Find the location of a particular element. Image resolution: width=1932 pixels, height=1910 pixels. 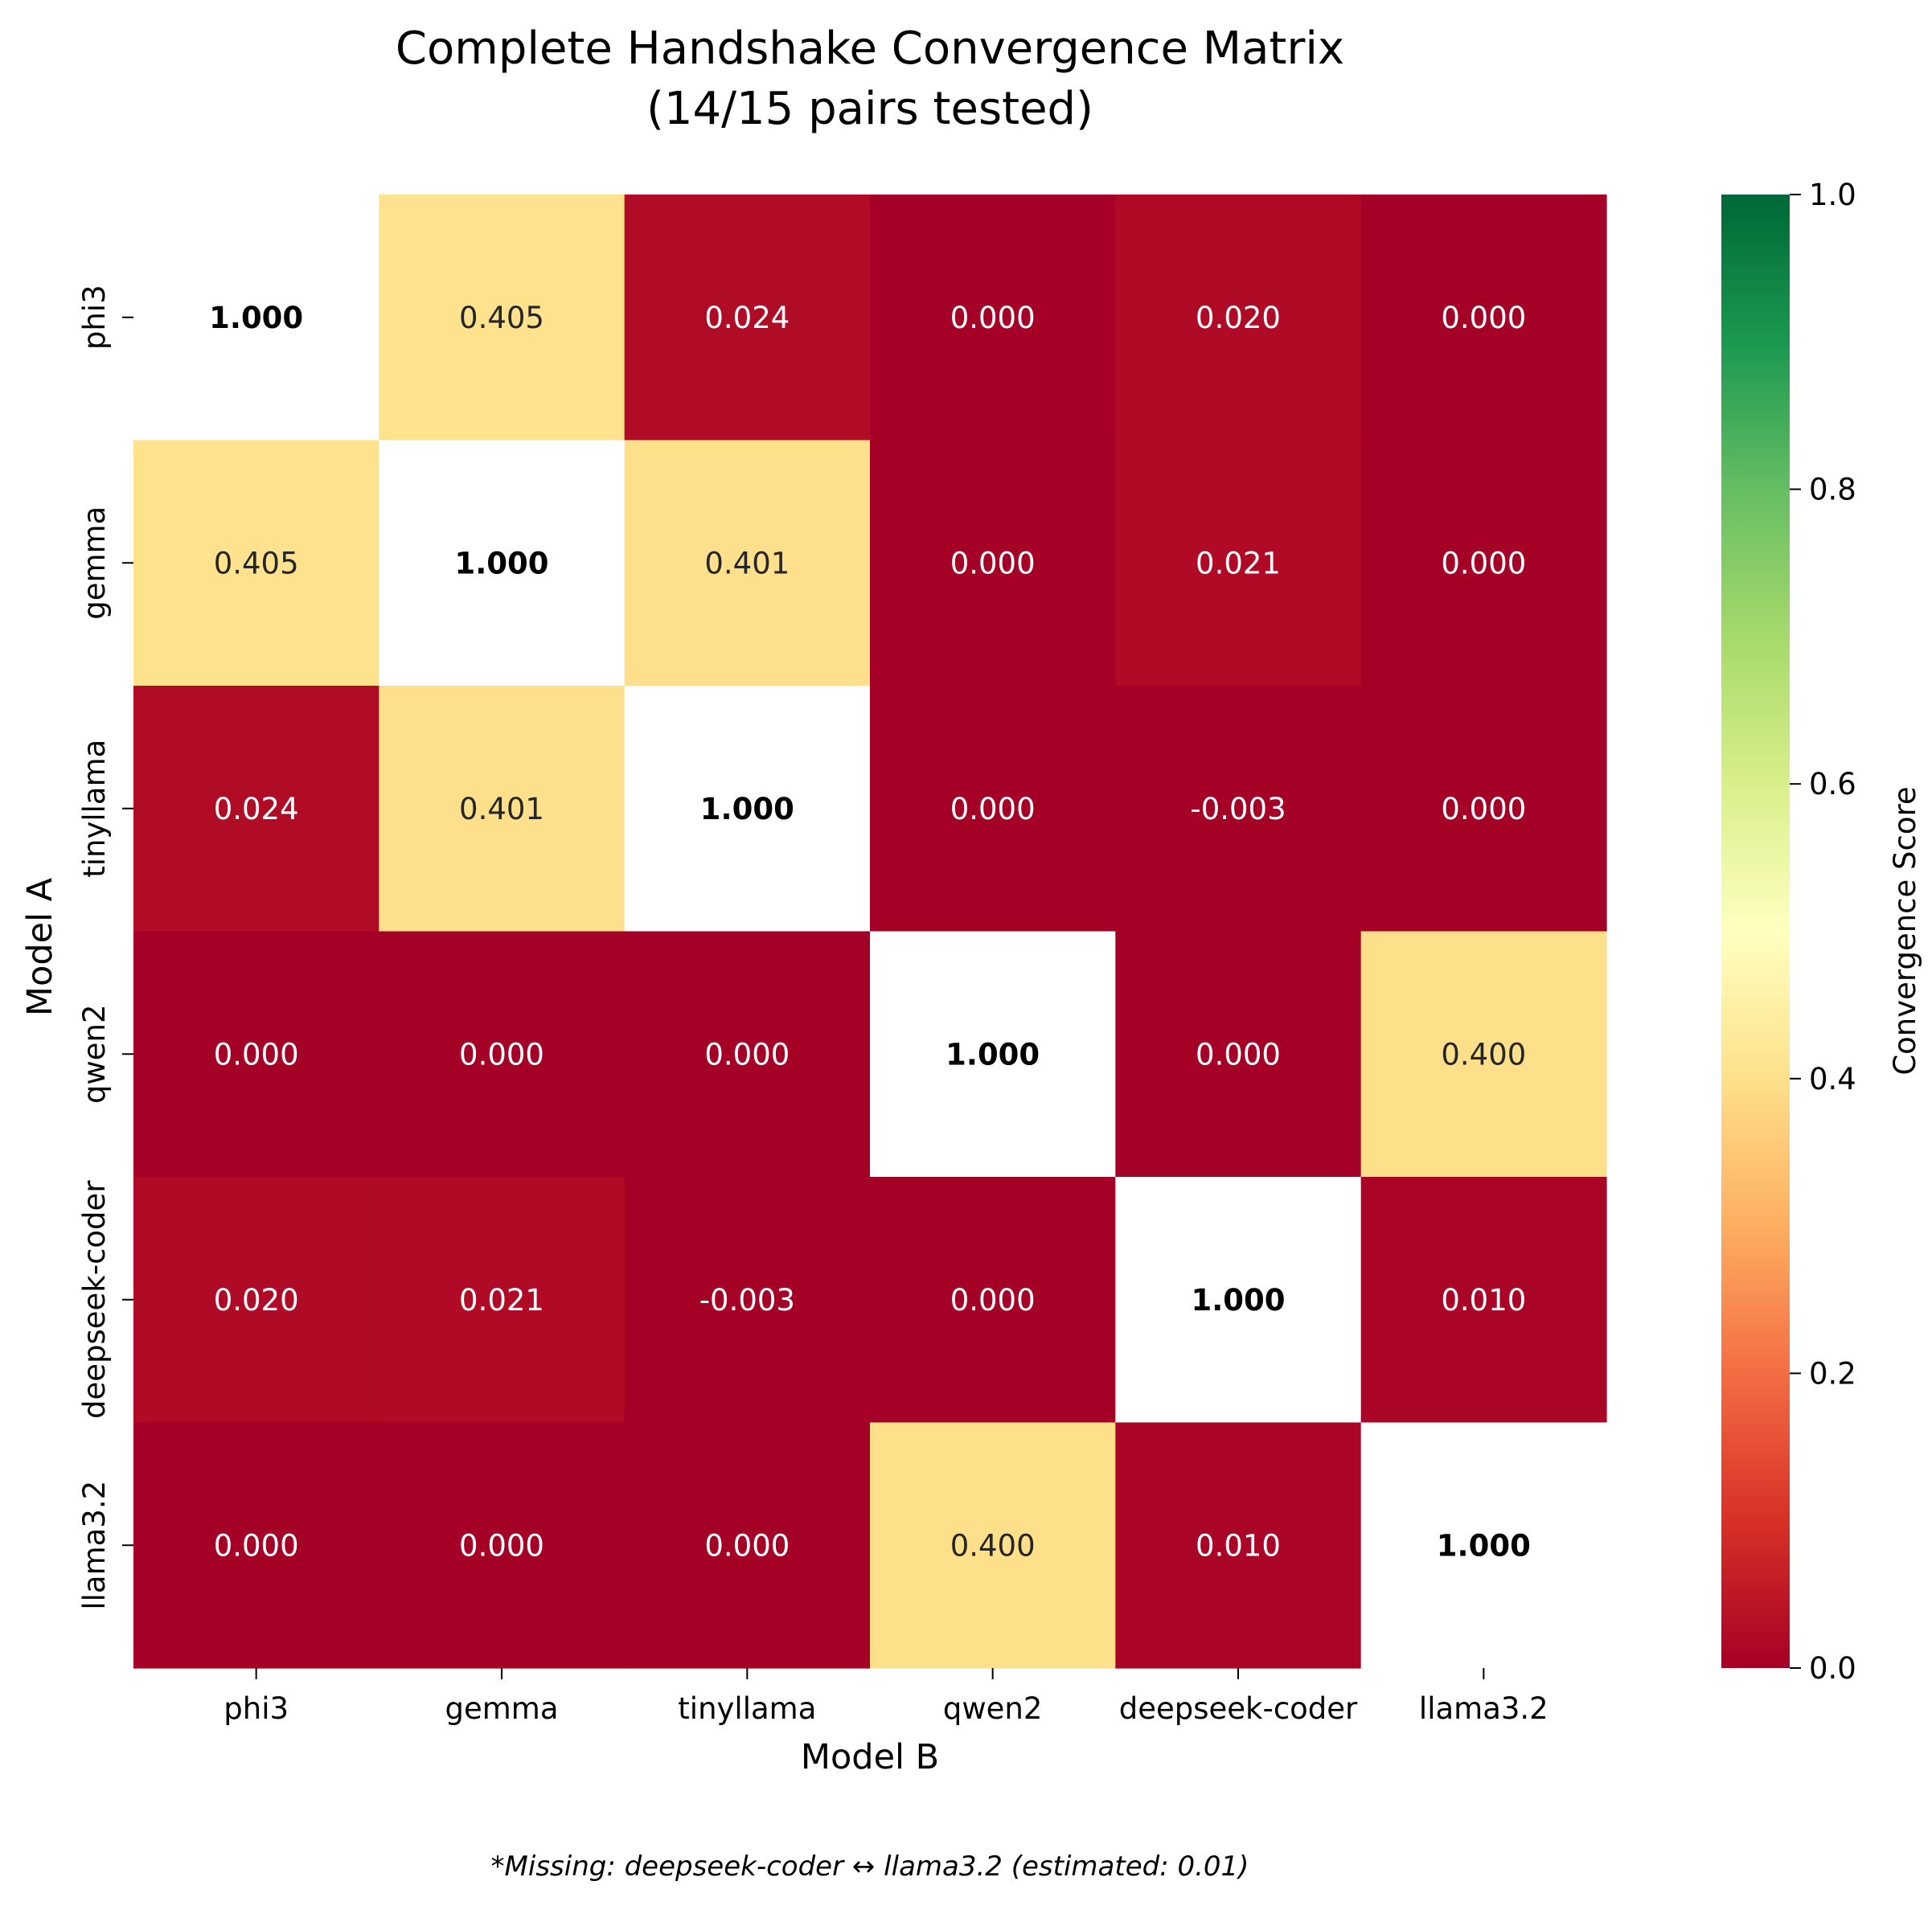

x-tick-label: qwen2 is located at coordinates (993, 1708).